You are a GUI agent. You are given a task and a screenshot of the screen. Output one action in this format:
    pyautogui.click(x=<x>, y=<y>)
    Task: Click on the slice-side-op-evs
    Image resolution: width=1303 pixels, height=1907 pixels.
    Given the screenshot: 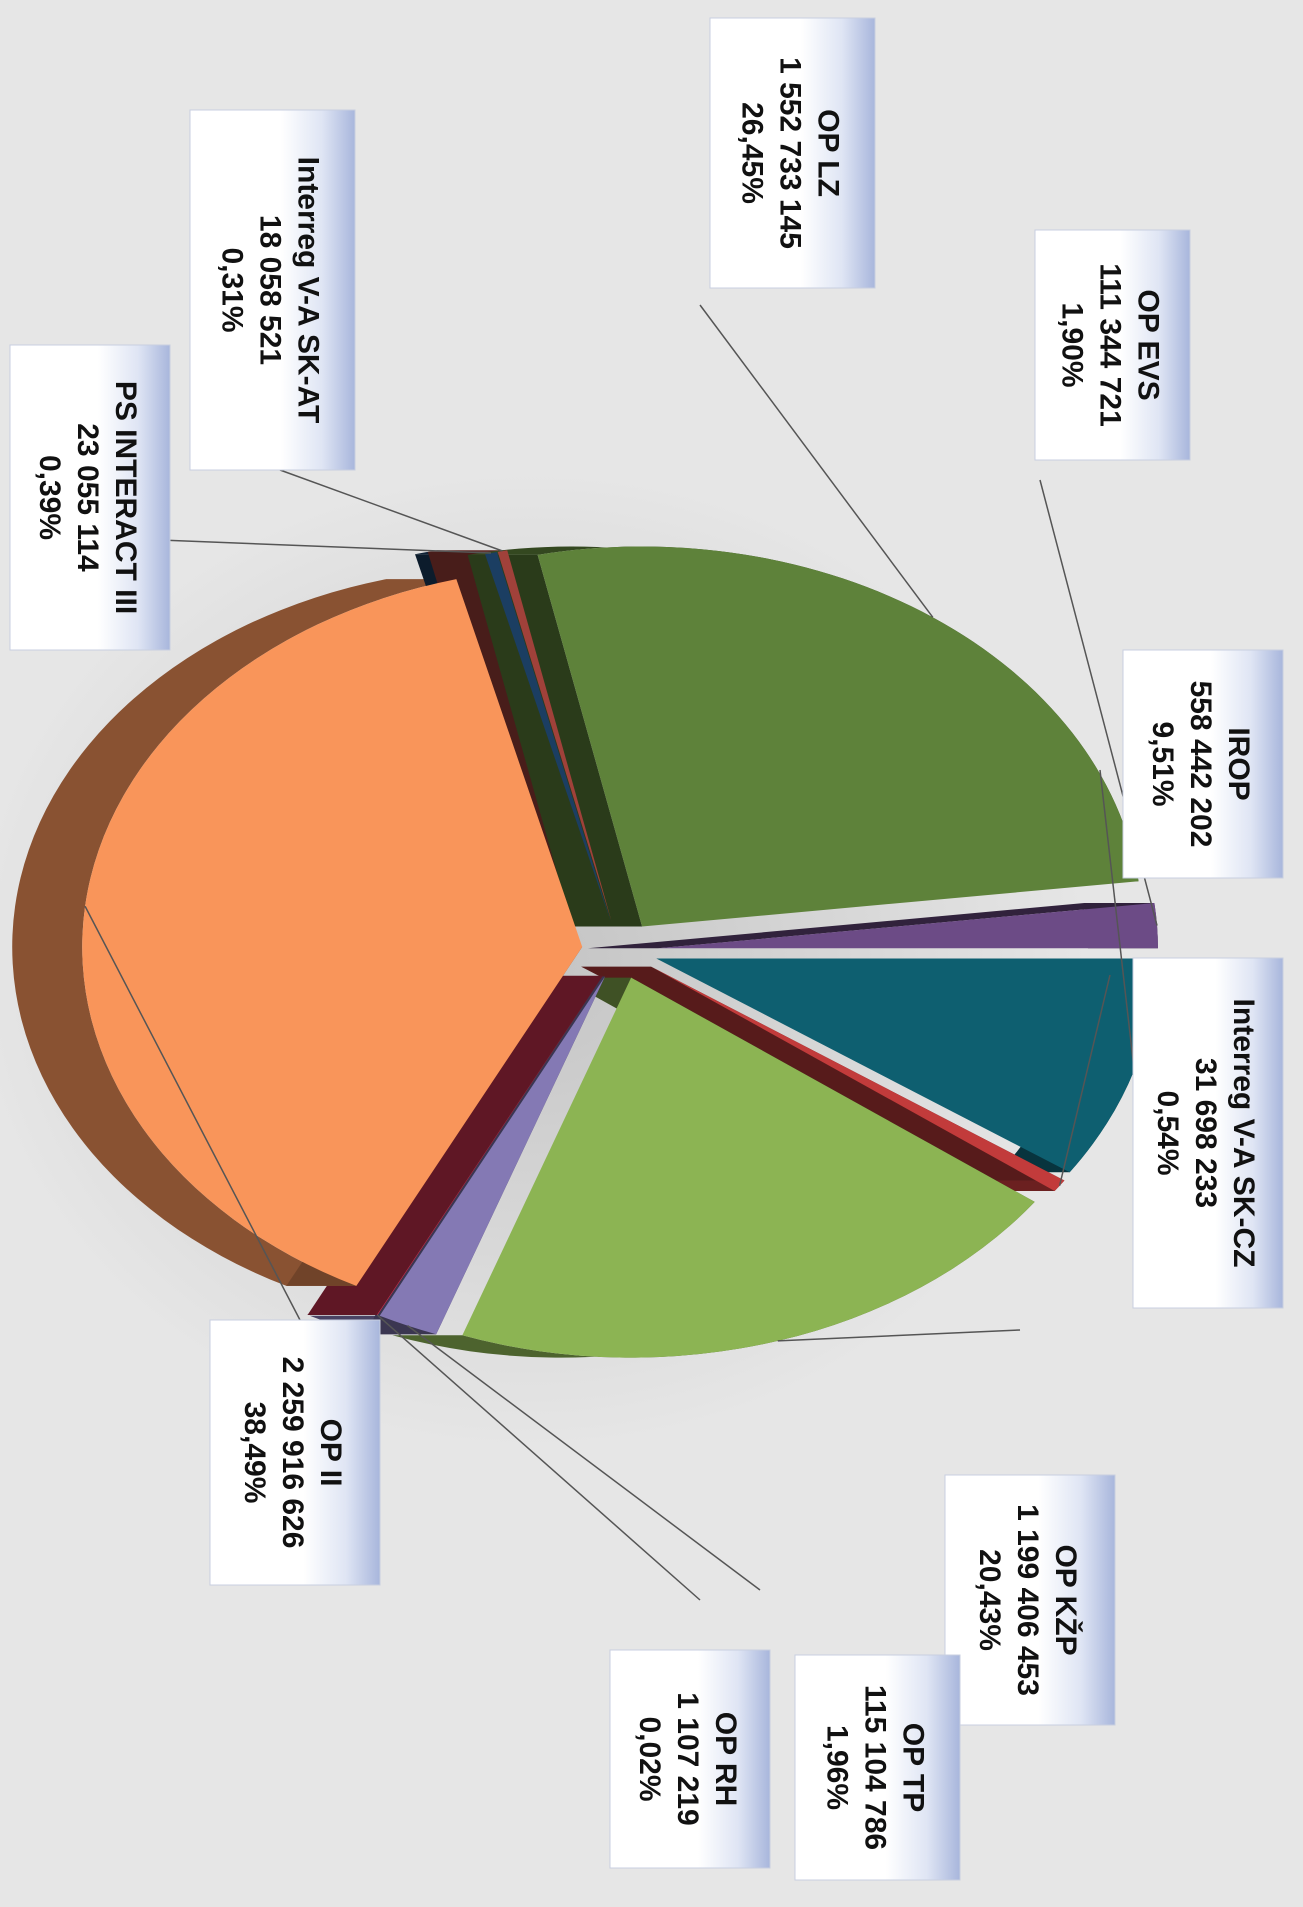 What is the action you would take?
    pyautogui.click(x=871, y=926)
    